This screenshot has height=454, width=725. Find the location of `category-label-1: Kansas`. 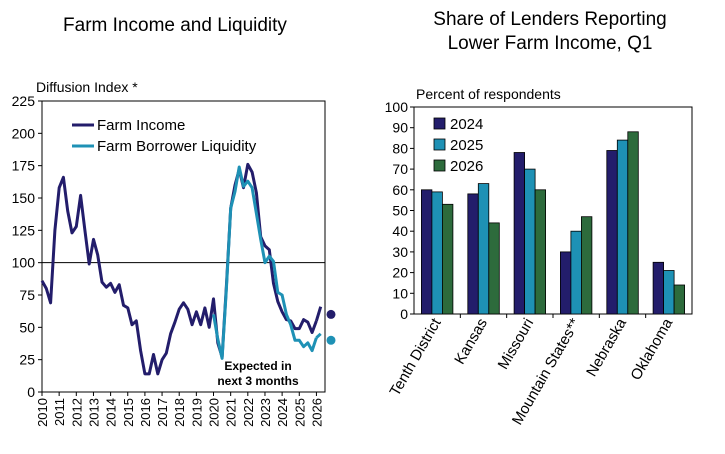

category-label-1: Kansas is located at coordinates (471, 342).